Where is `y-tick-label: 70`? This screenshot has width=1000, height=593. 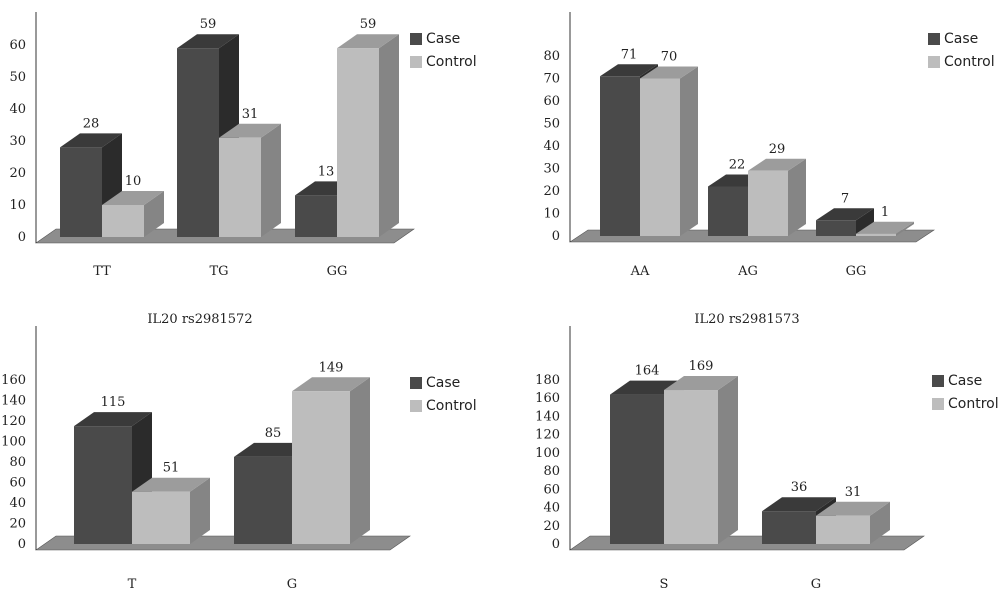
y-tick-label: 70 is located at coordinates (551, 79).